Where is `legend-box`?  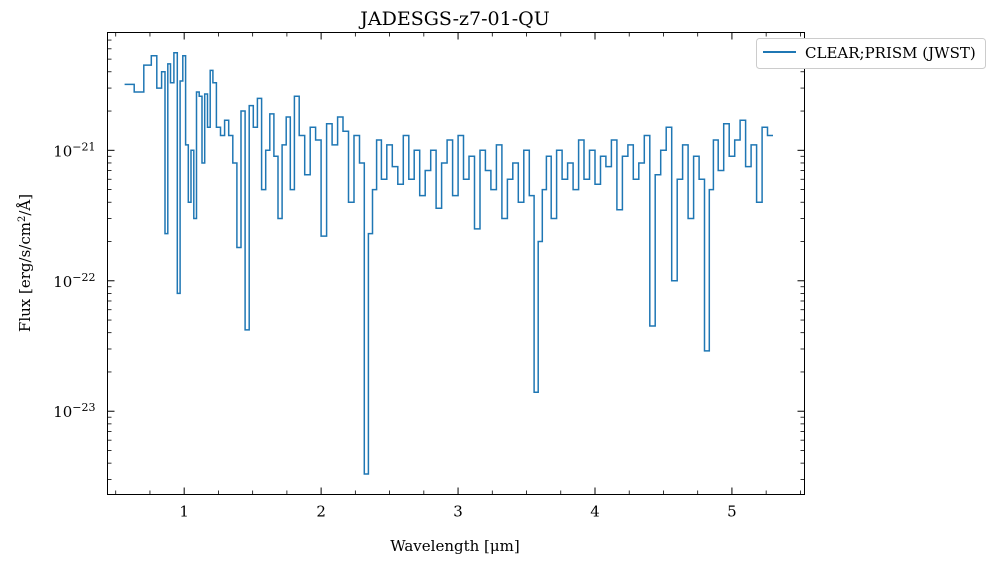 legend-box is located at coordinates (871, 53).